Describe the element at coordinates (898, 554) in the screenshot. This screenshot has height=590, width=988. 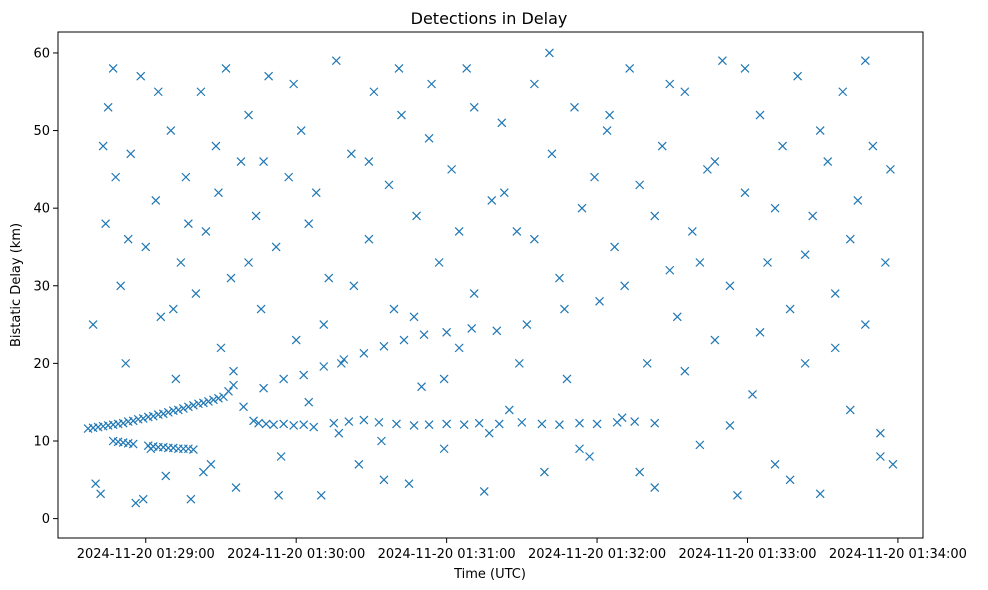
I see `x-tick-label: 2024-11-20 01:34:00` at that location.